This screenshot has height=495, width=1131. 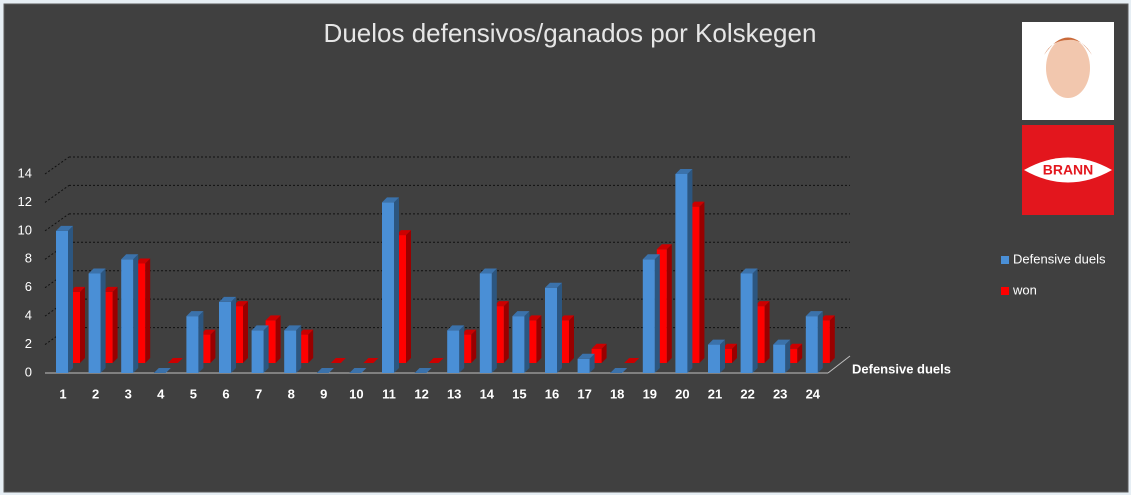 I want to click on y-tick-label: 4, so click(x=28, y=315).